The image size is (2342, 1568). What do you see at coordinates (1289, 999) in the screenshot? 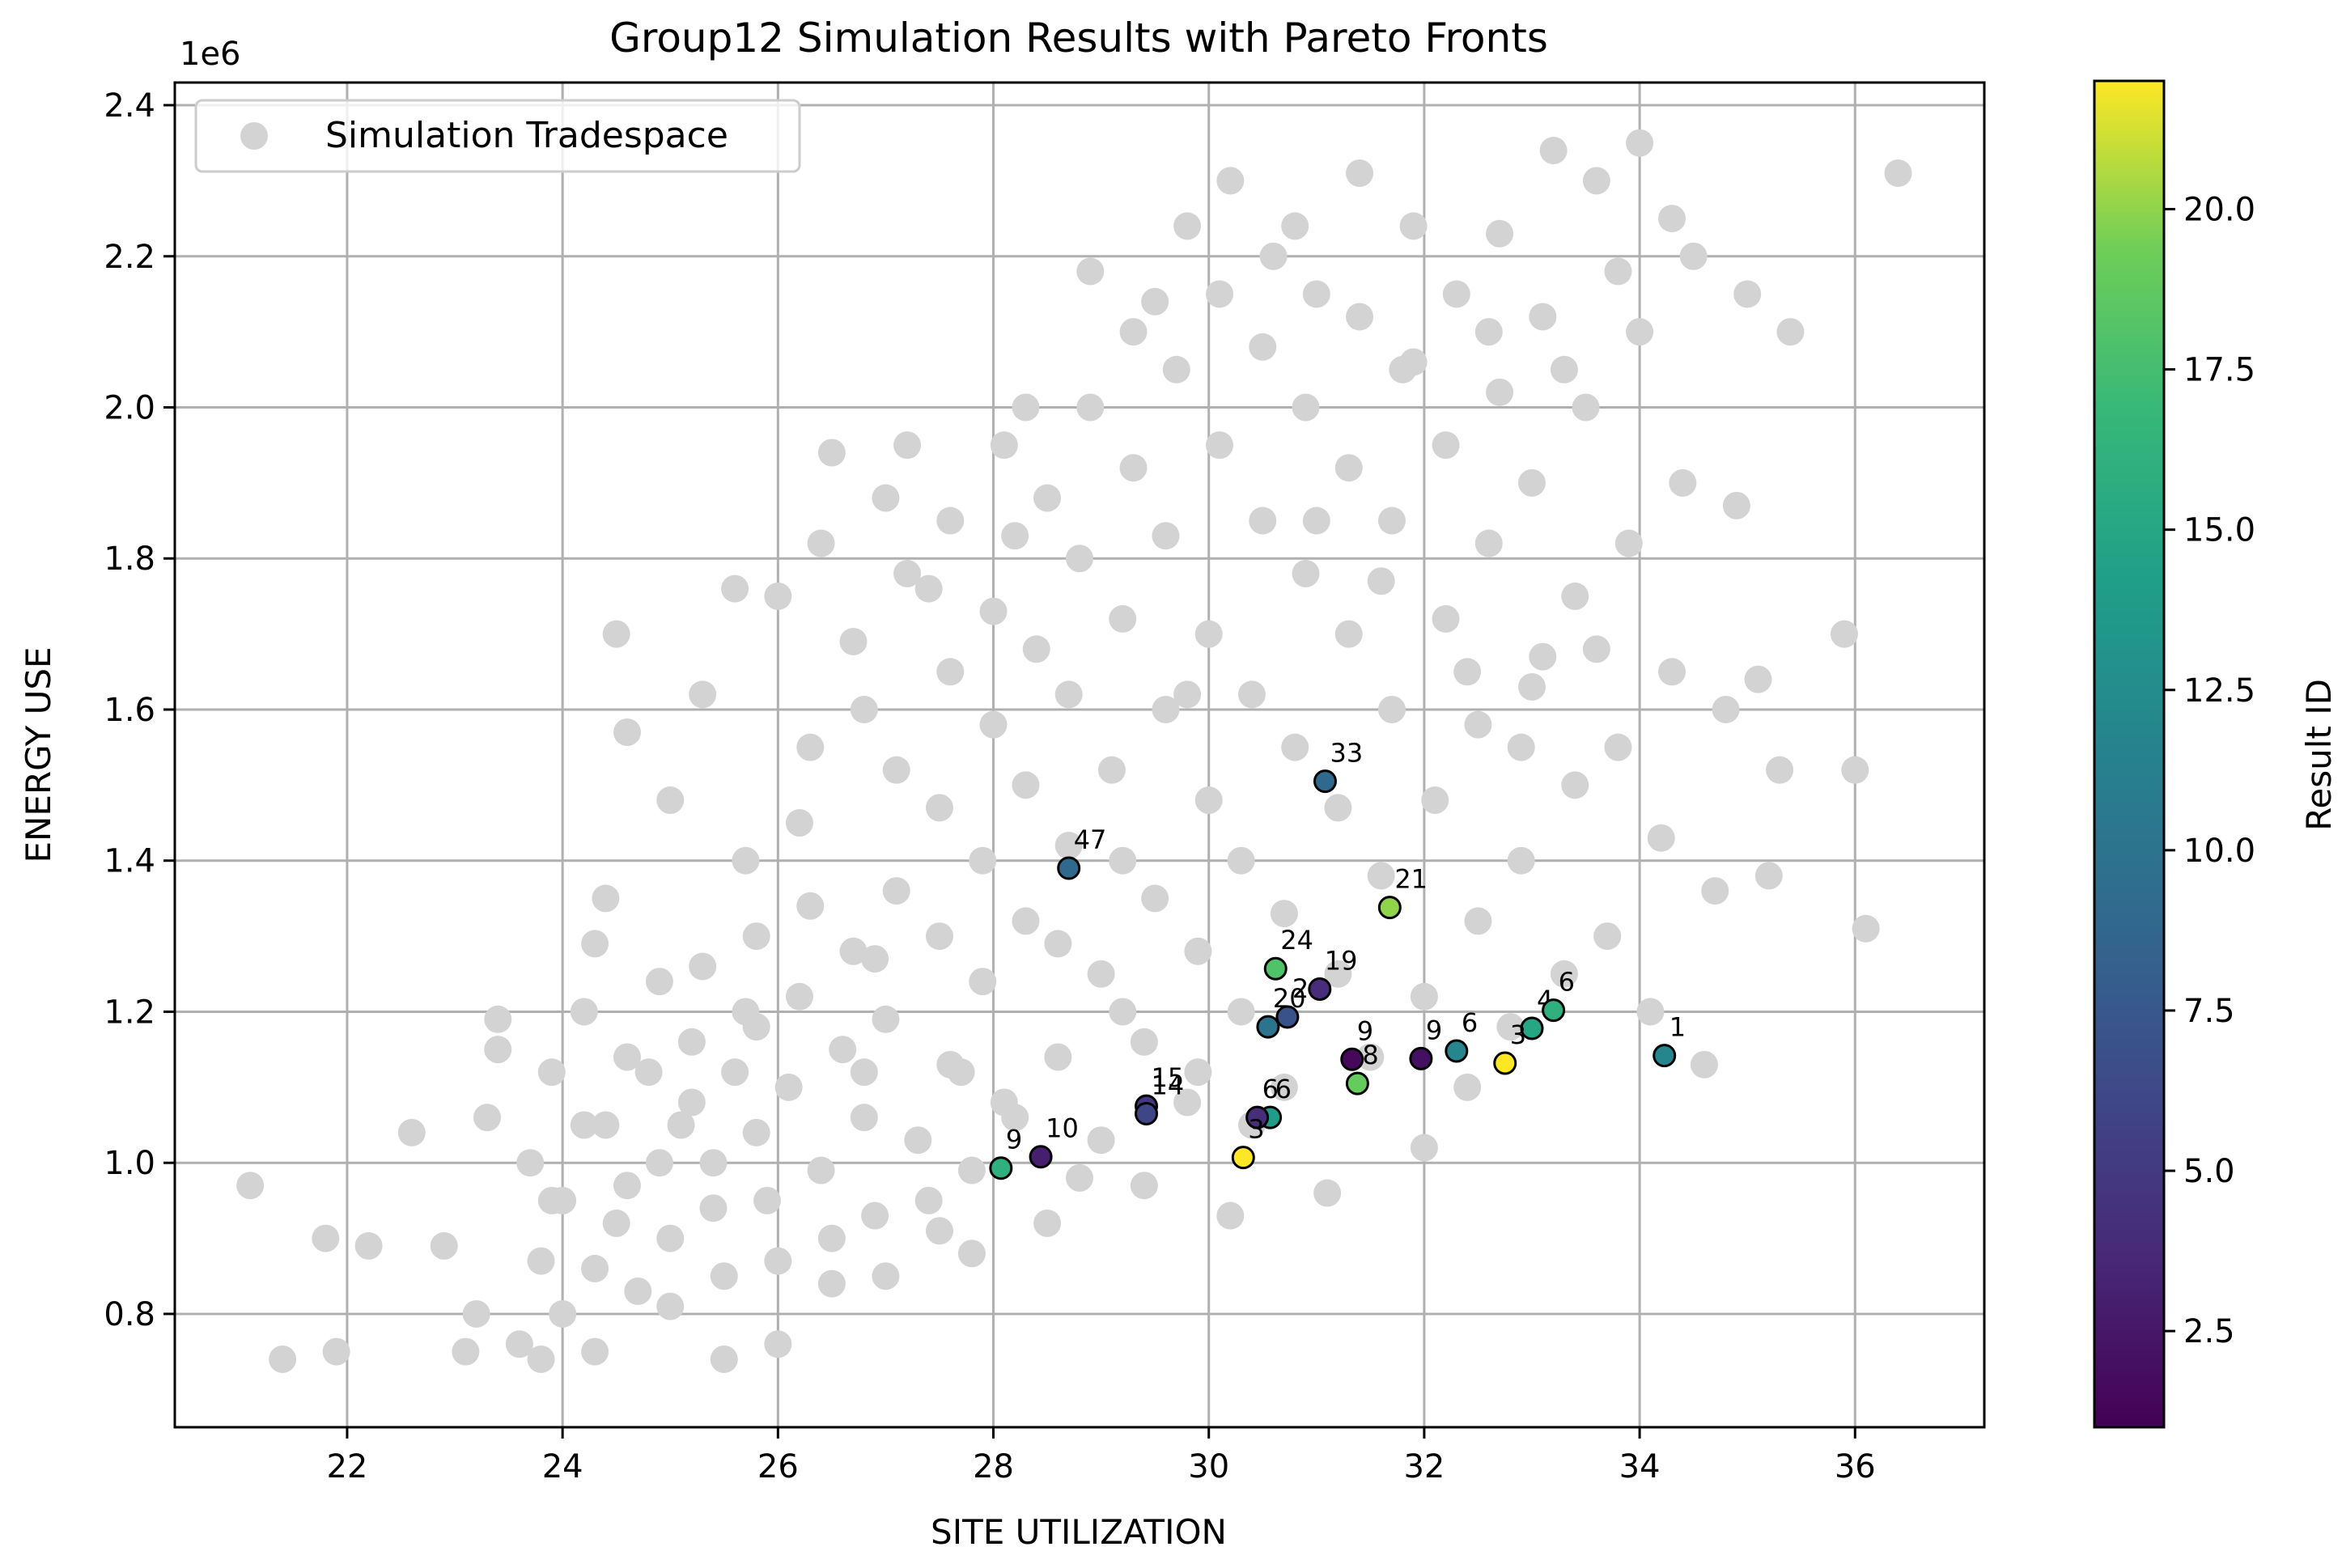
I see `pareto-point-label: 20` at bounding box center [1289, 999].